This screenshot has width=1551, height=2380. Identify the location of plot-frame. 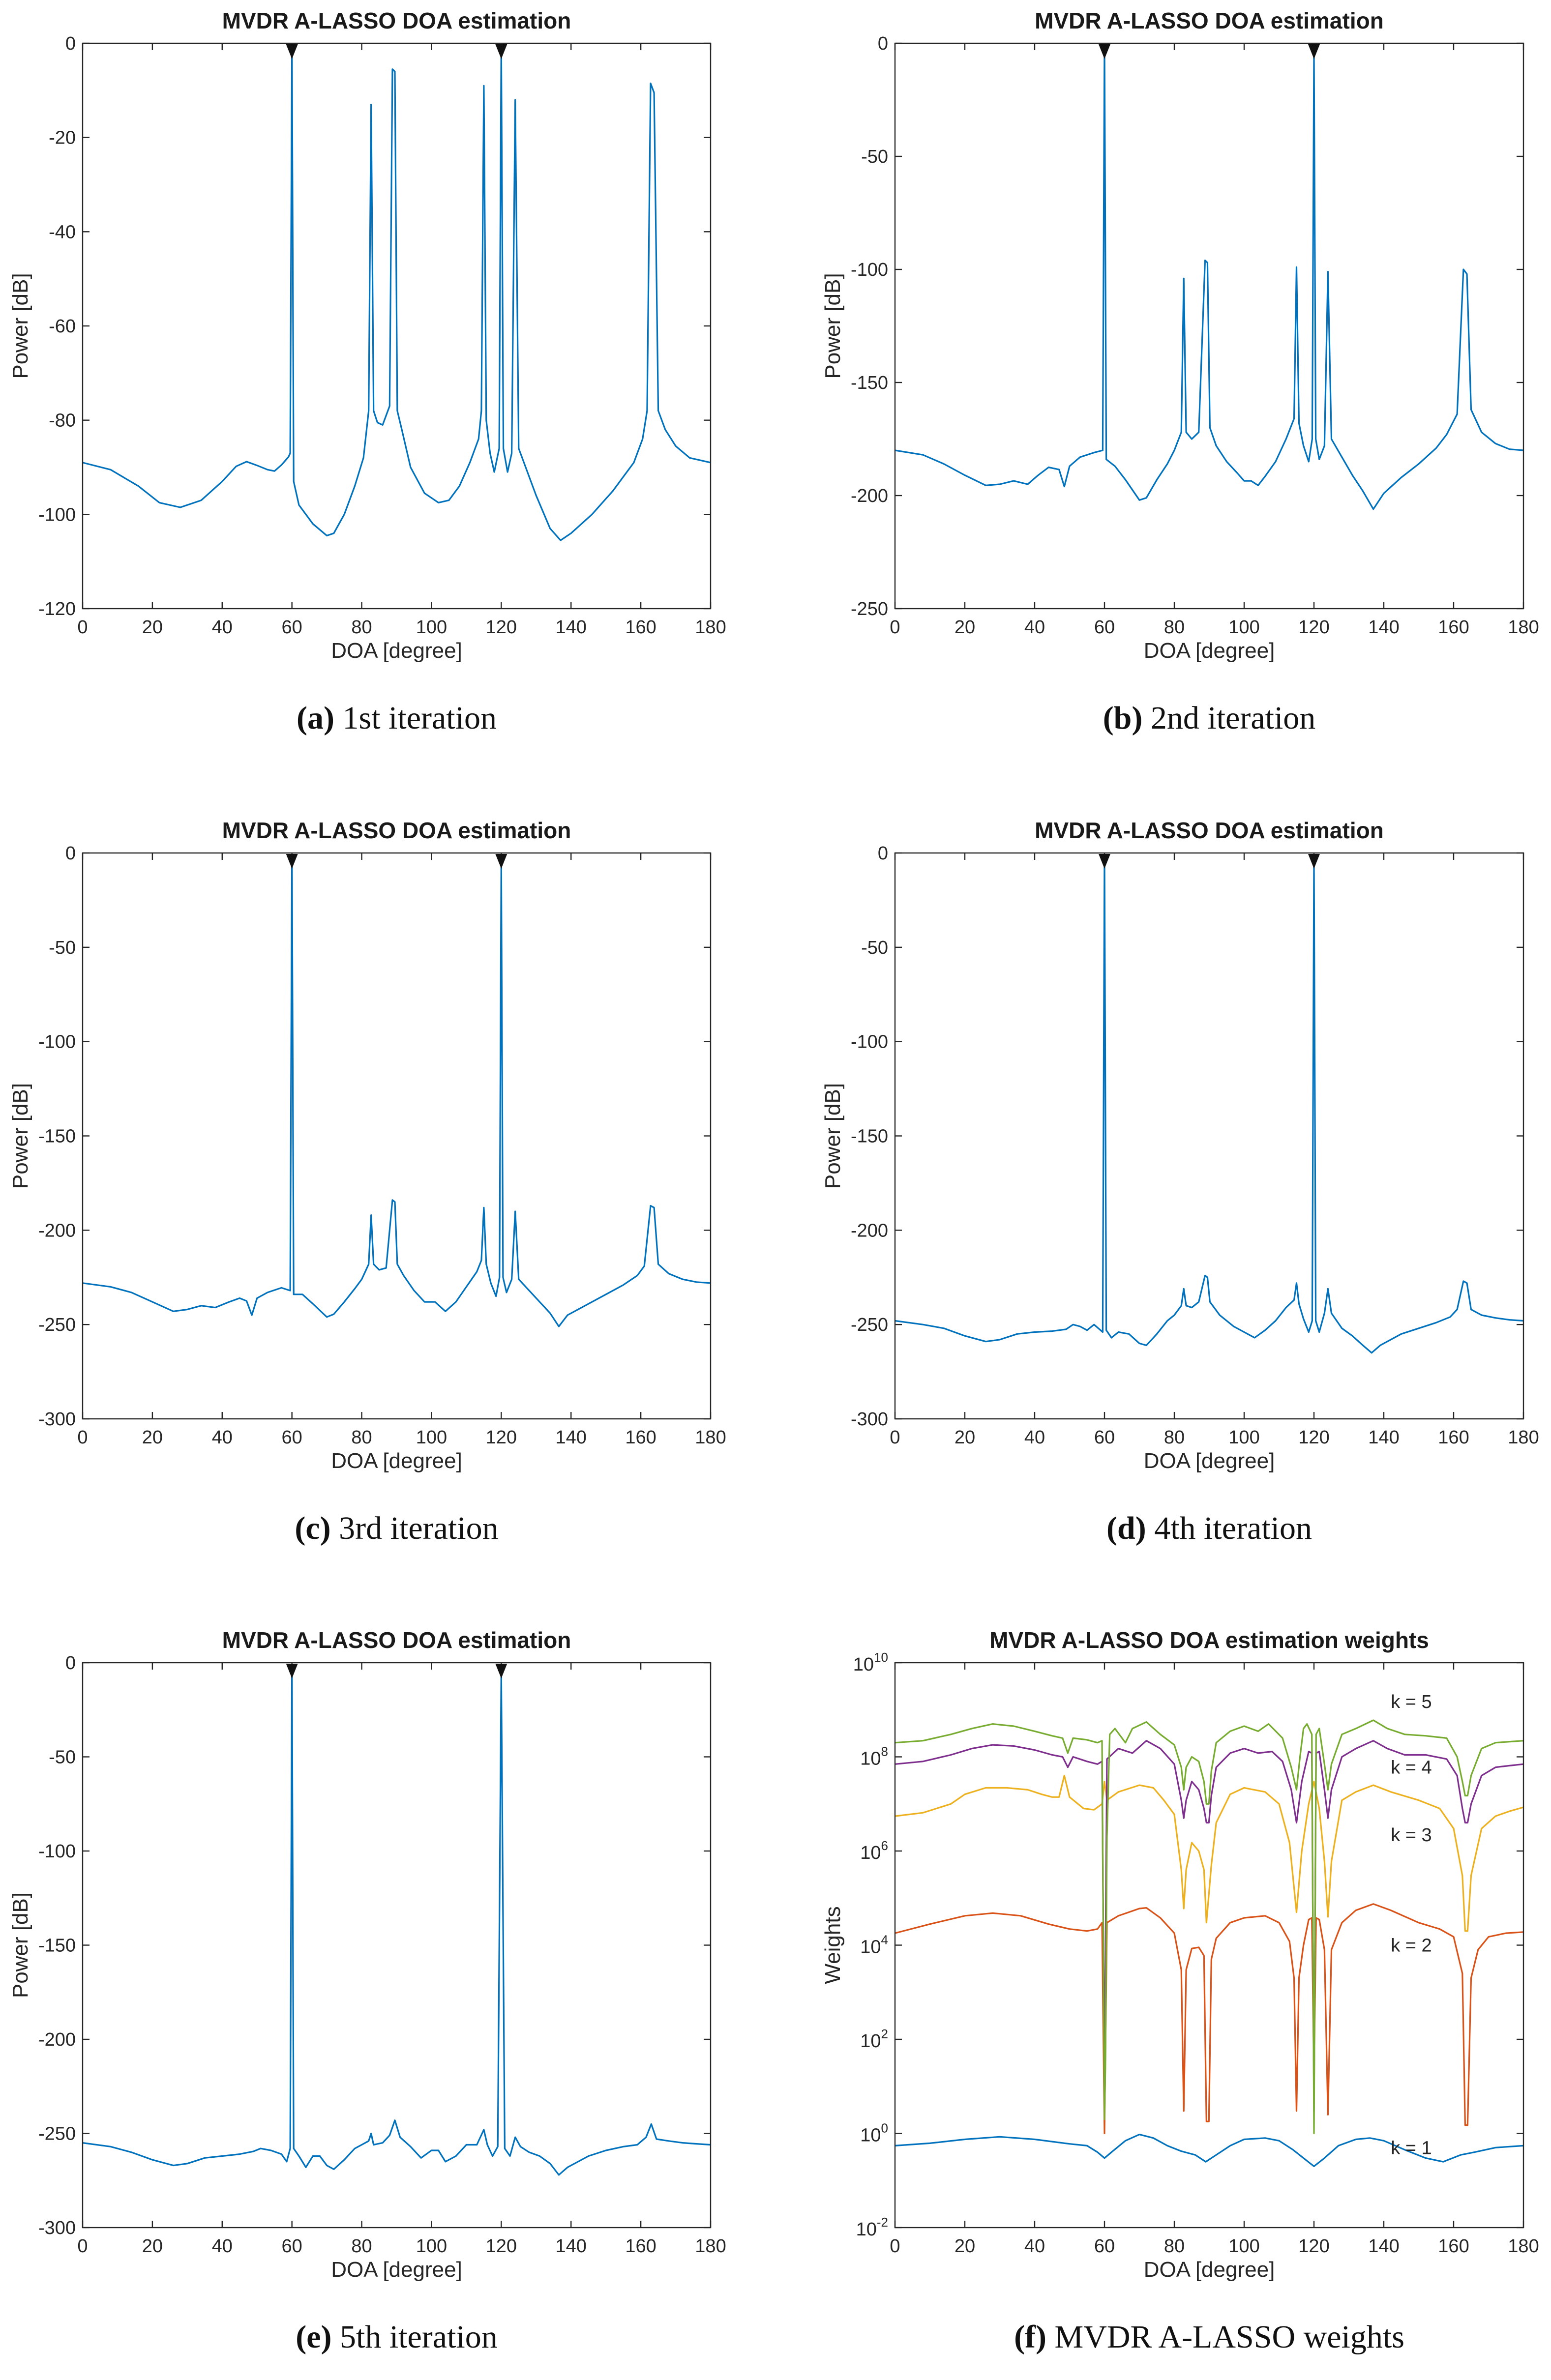
(1209, 1136).